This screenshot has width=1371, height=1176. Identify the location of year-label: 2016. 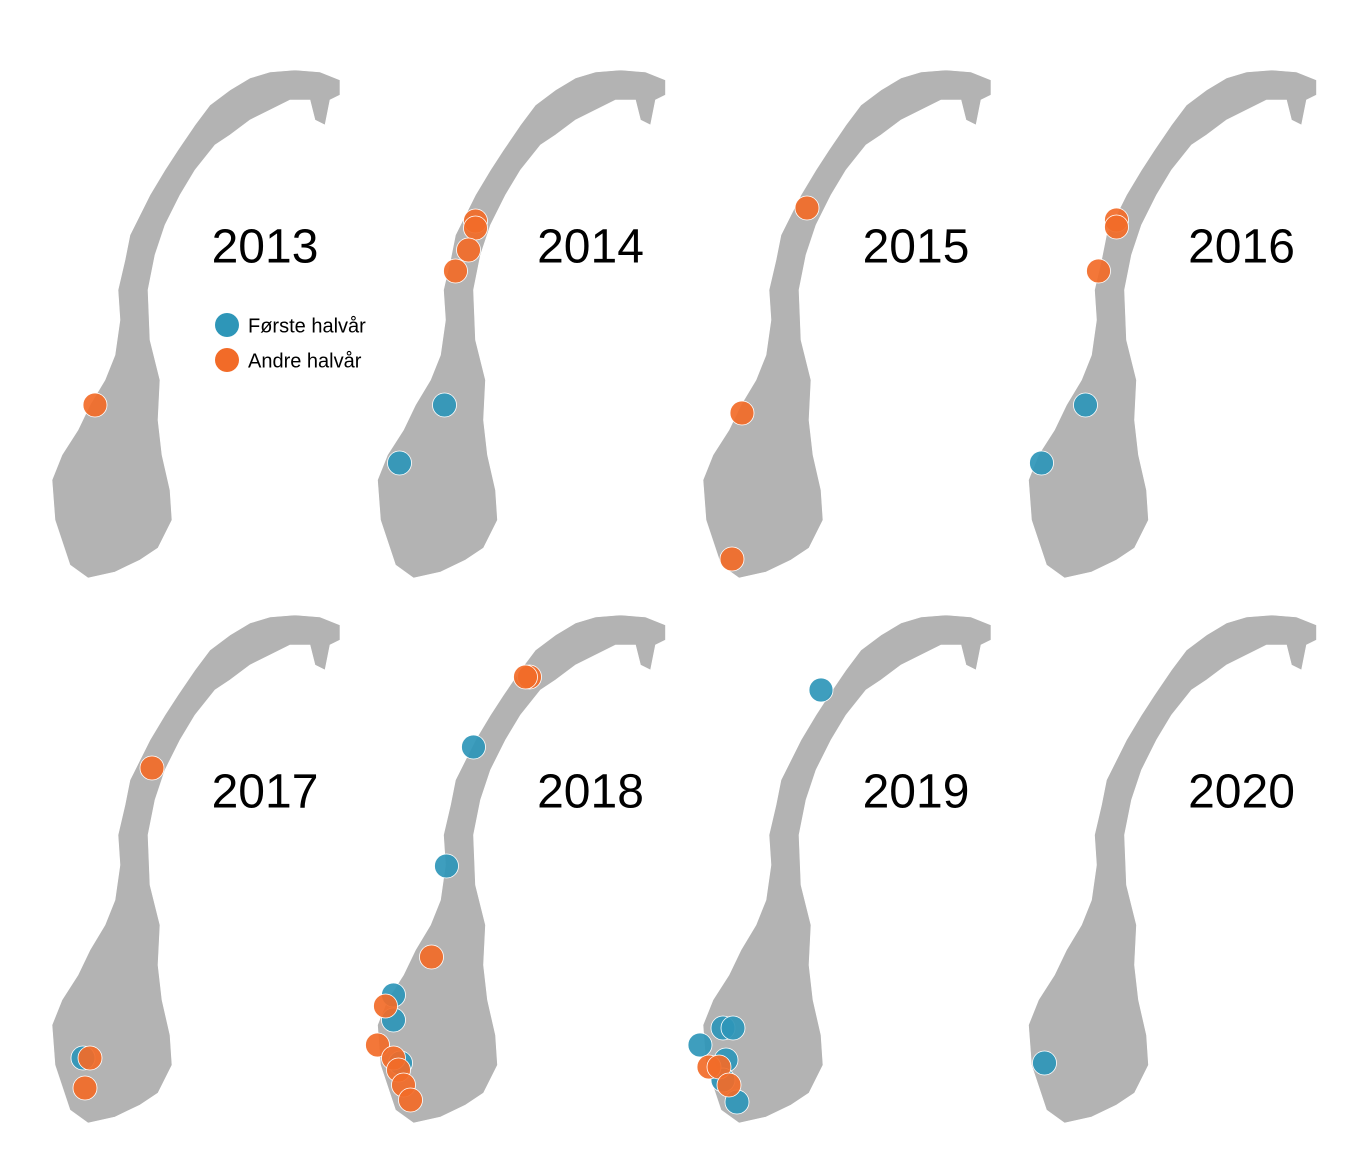
(1241, 247).